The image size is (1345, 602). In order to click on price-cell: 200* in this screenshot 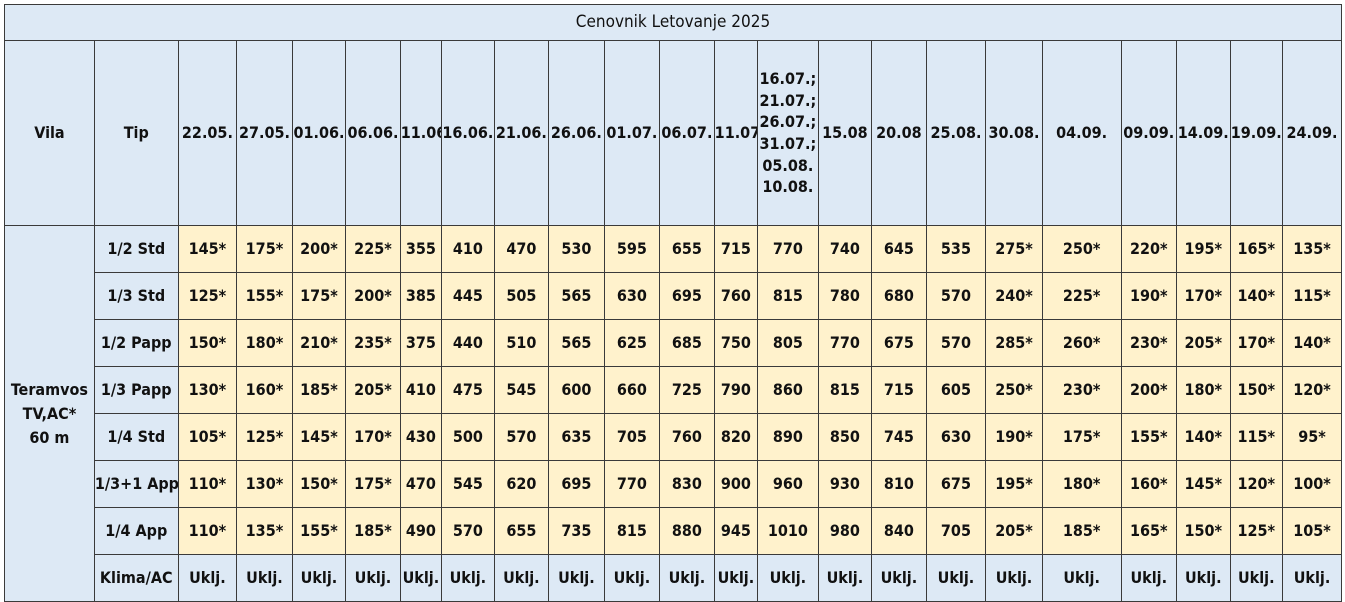, I will do `click(373, 296)`.